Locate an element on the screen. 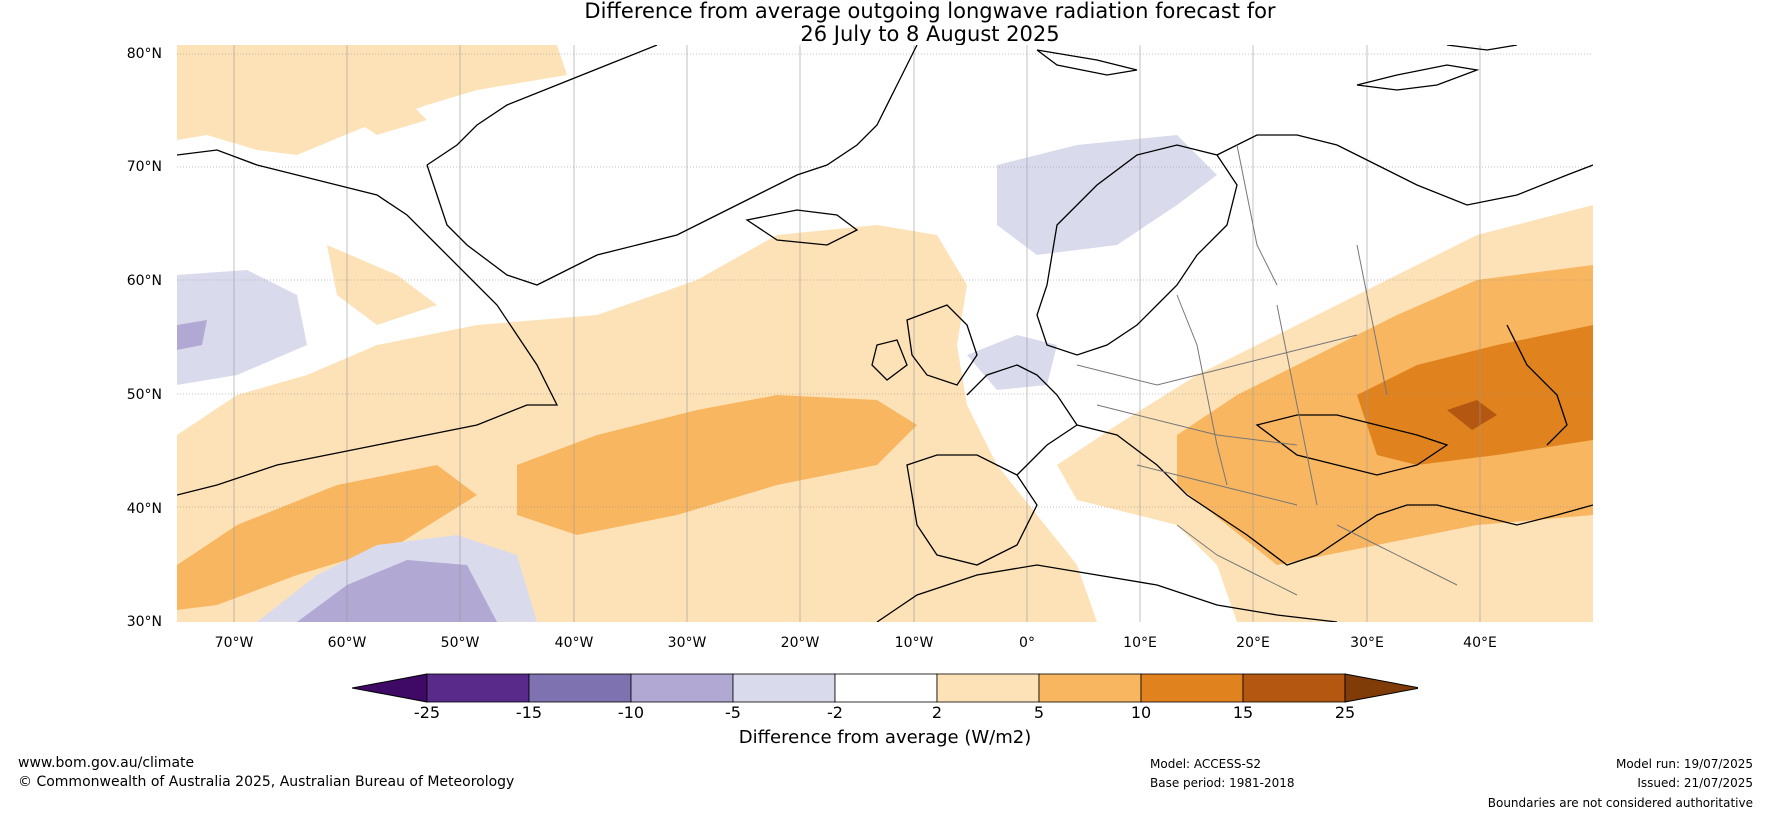  lat-label-50n: 50°N is located at coordinates (144, 395).